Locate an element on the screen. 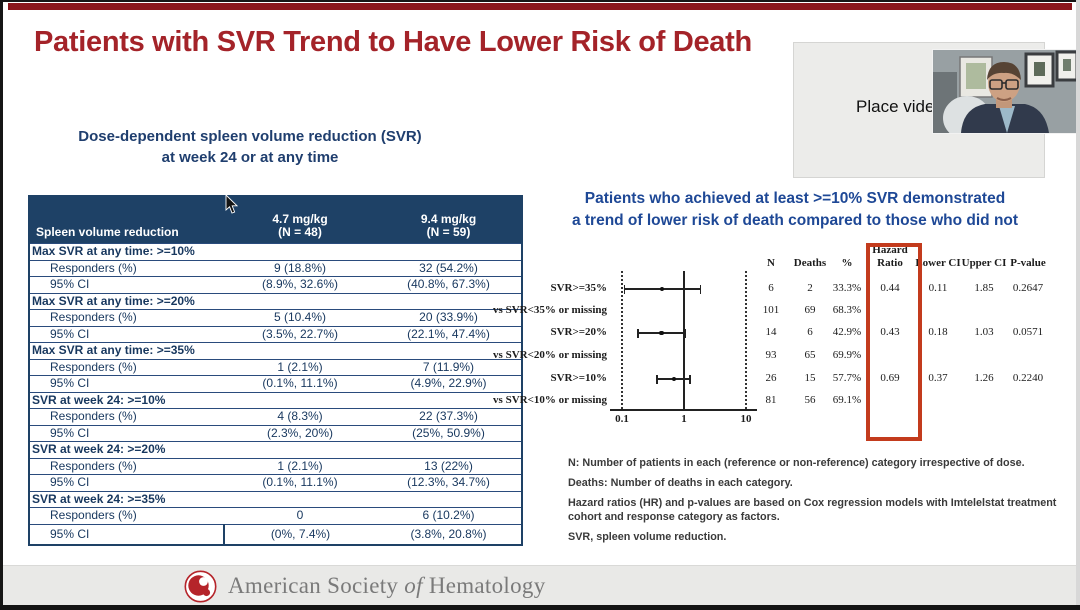 The image size is (1080, 610). x-axis-tick-label: 10 is located at coordinates (746, 419).